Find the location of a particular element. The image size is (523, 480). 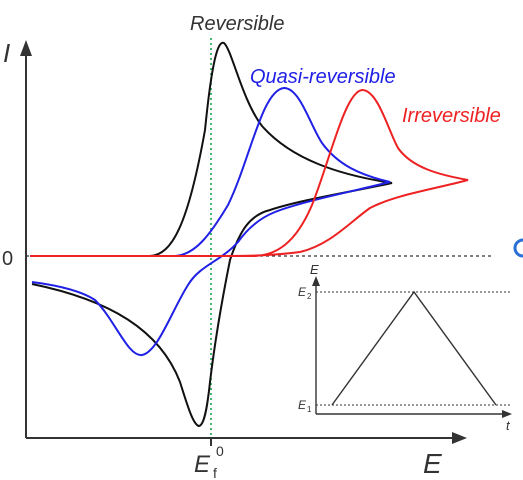

ef-label: E is located at coordinates (202, 464).